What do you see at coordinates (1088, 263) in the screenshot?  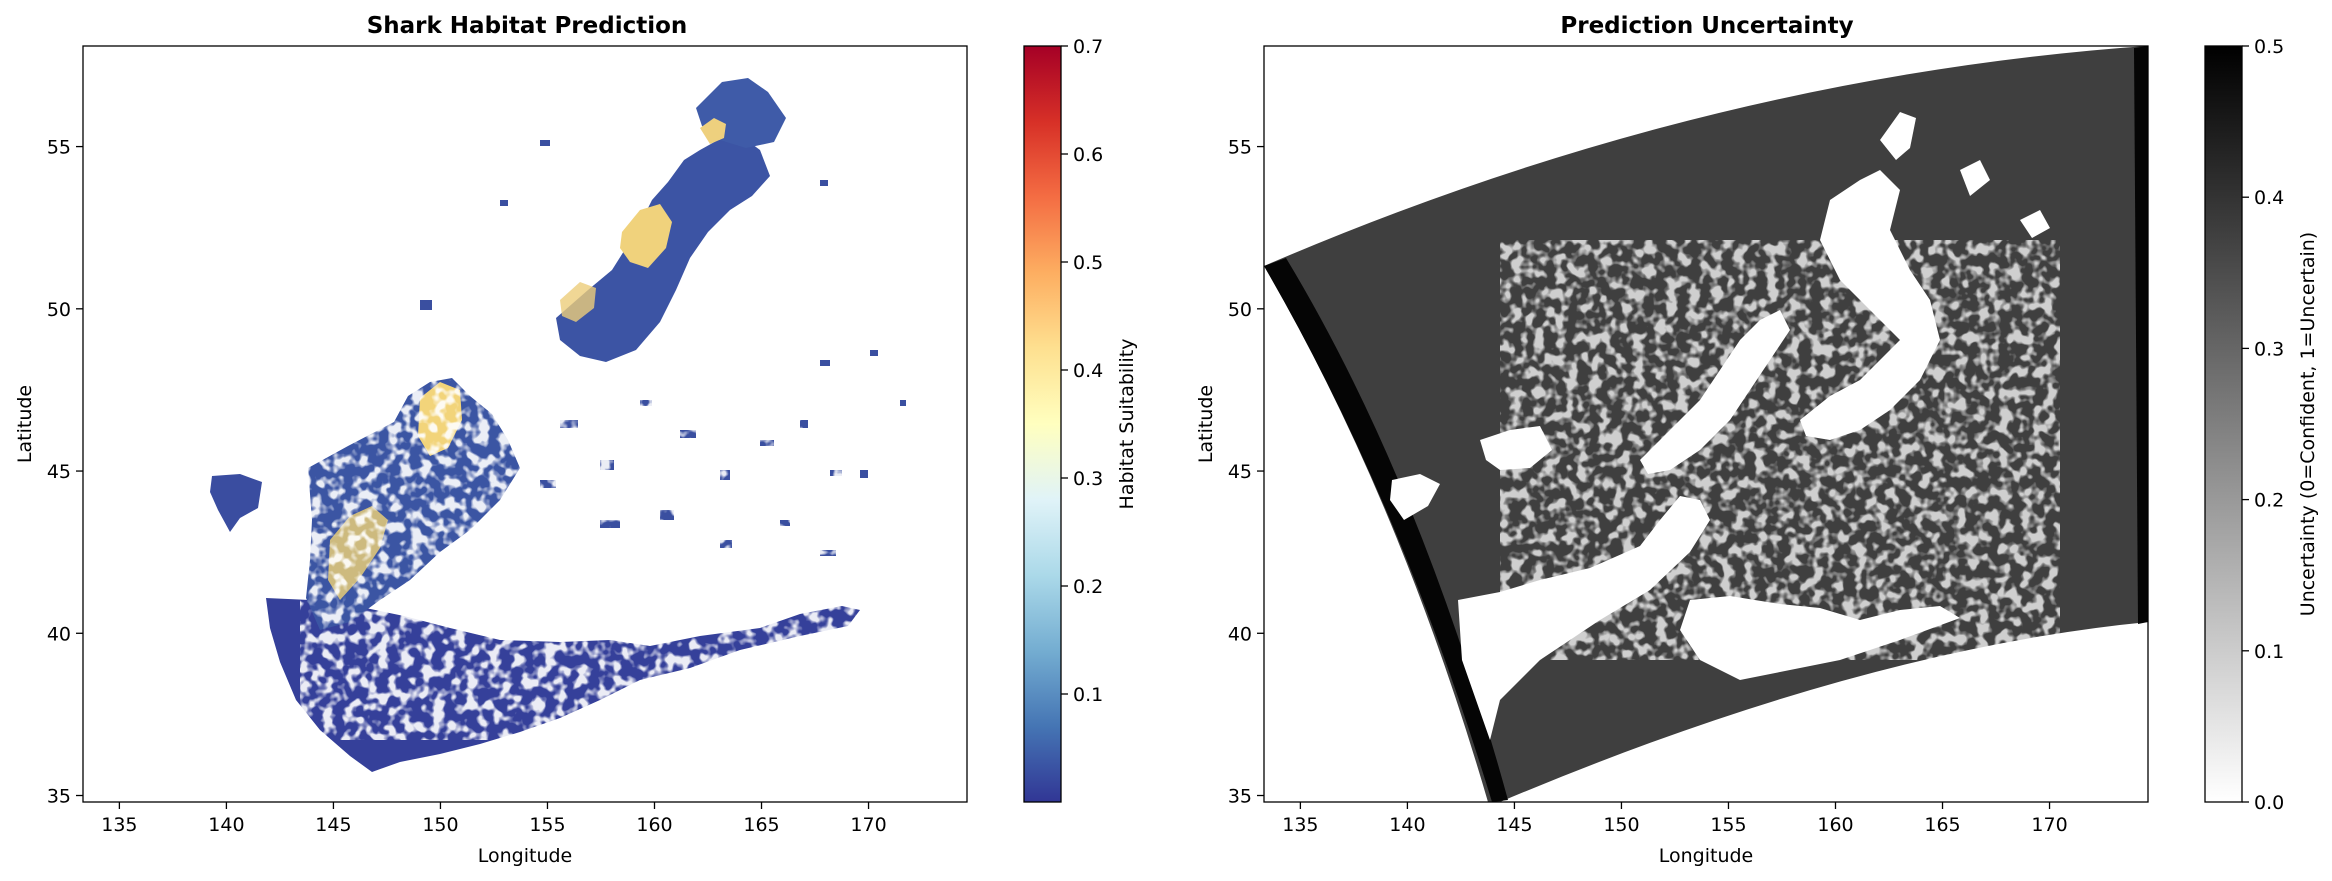 I see `habitat-colorbar-tick-label: 0.5` at bounding box center [1088, 263].